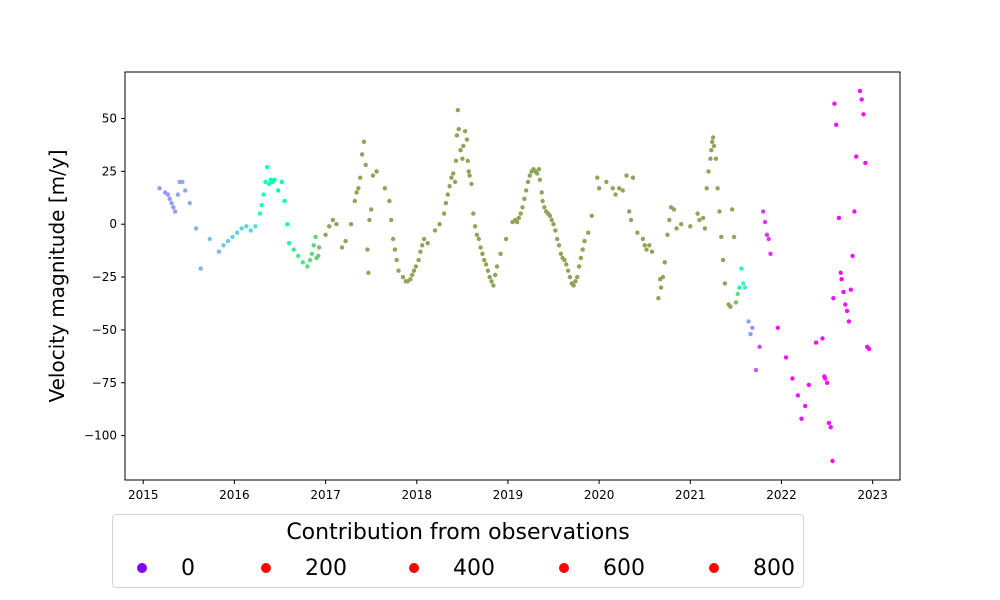 The image size is (1000, 600). What do you see at coordinates (113, 224) in the screenshot?
I see `y-tick-label: 0` at bounding box center [113, 224].